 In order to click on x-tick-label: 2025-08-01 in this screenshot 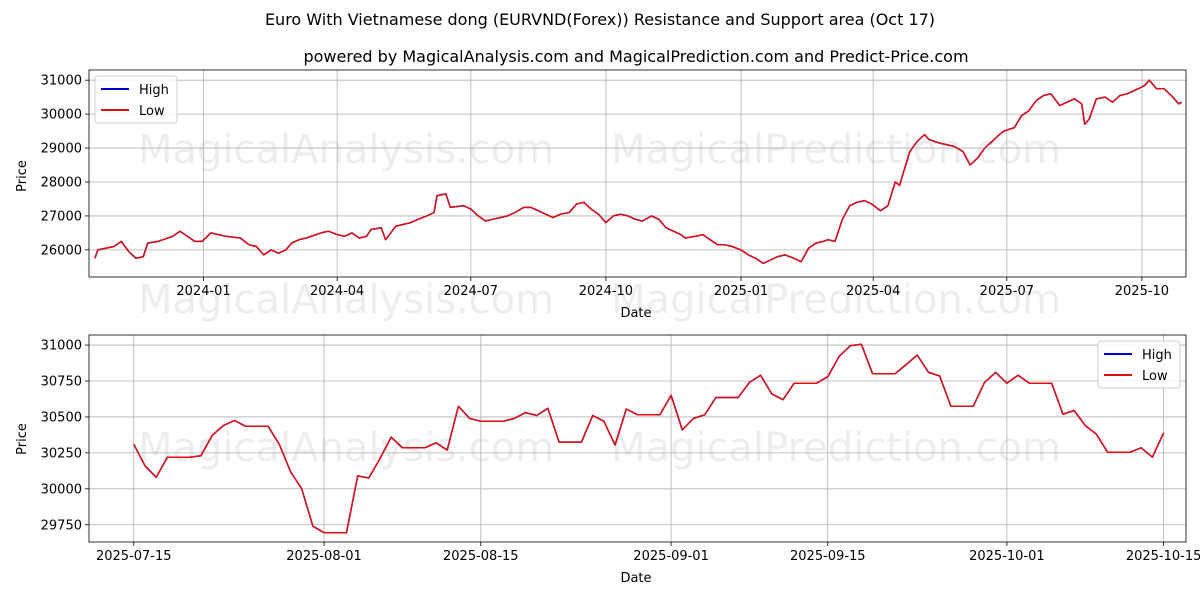, I will do `click(324, 556)`.